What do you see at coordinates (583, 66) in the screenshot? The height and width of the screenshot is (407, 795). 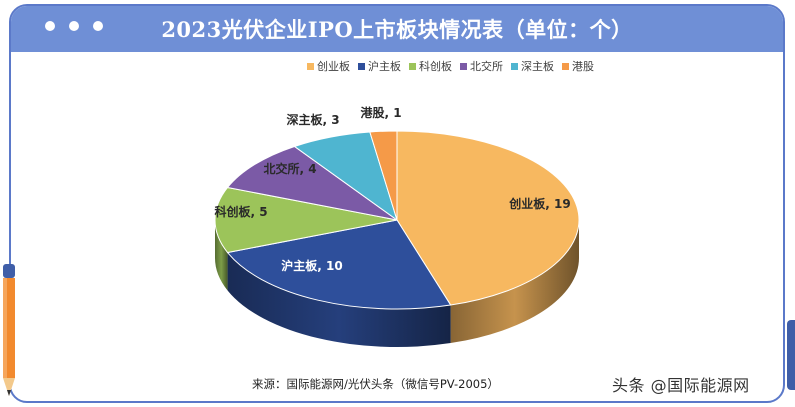 I see `legend-label: 港股` at bounding box center [583, 66].